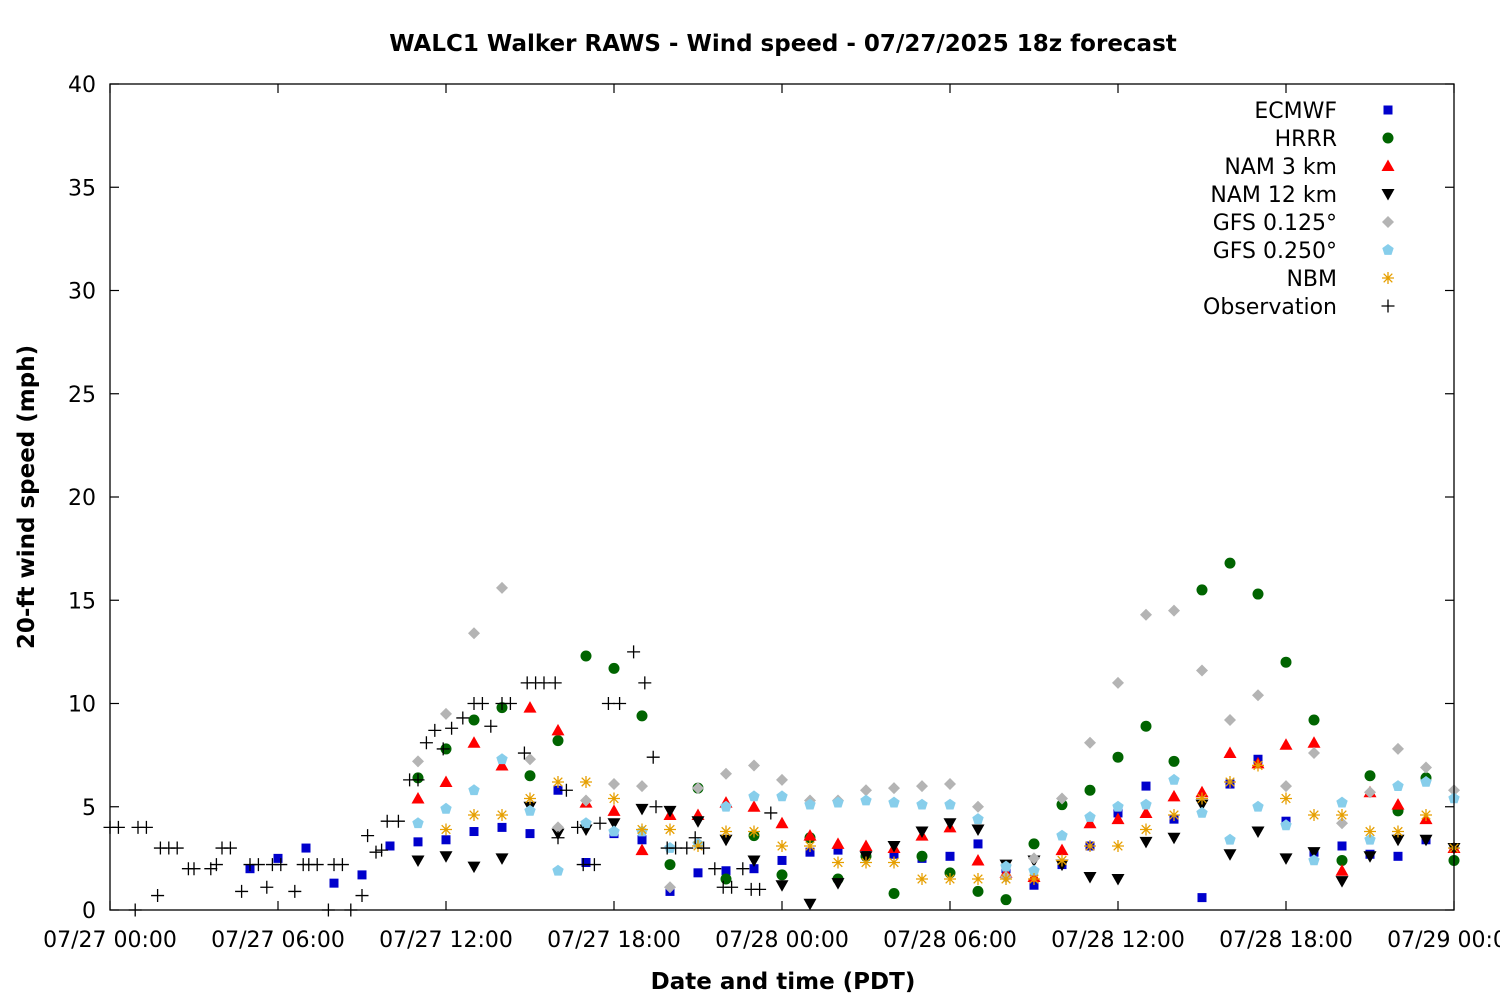  What do you see at coordinates (783, 982) in the screenshot?
I see `x-axis-label: Date and time (PDT)` at bounding box center [783, 982].